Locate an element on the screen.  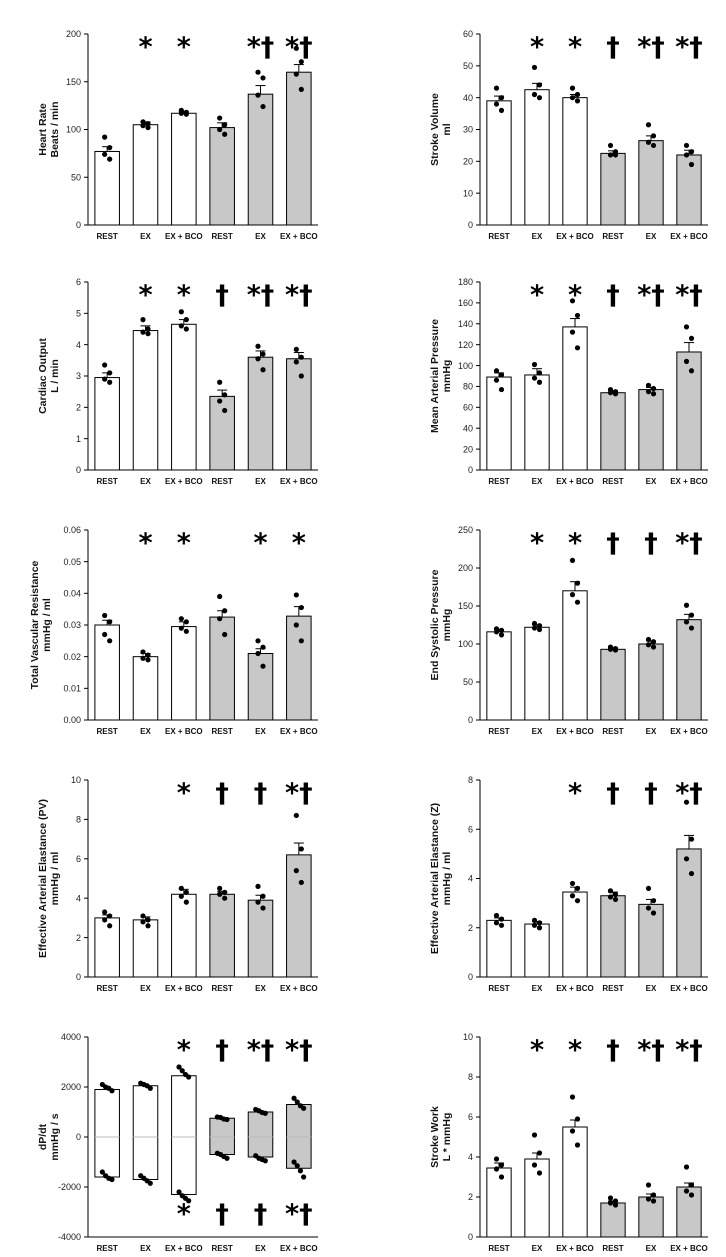
y-tick-label: 0.03 is located at coordinates (72, 625).